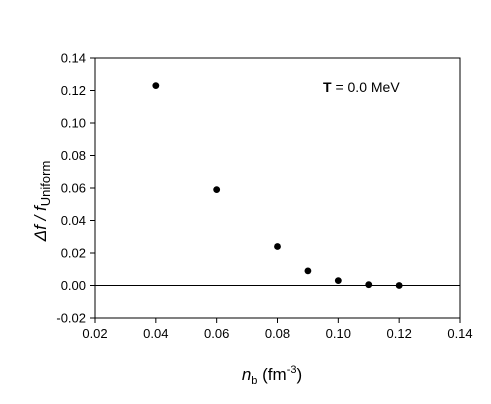  Describe the element at coordinates (73, 253) in the screenshot. I see `y-tick-label: 0.02` at that location.